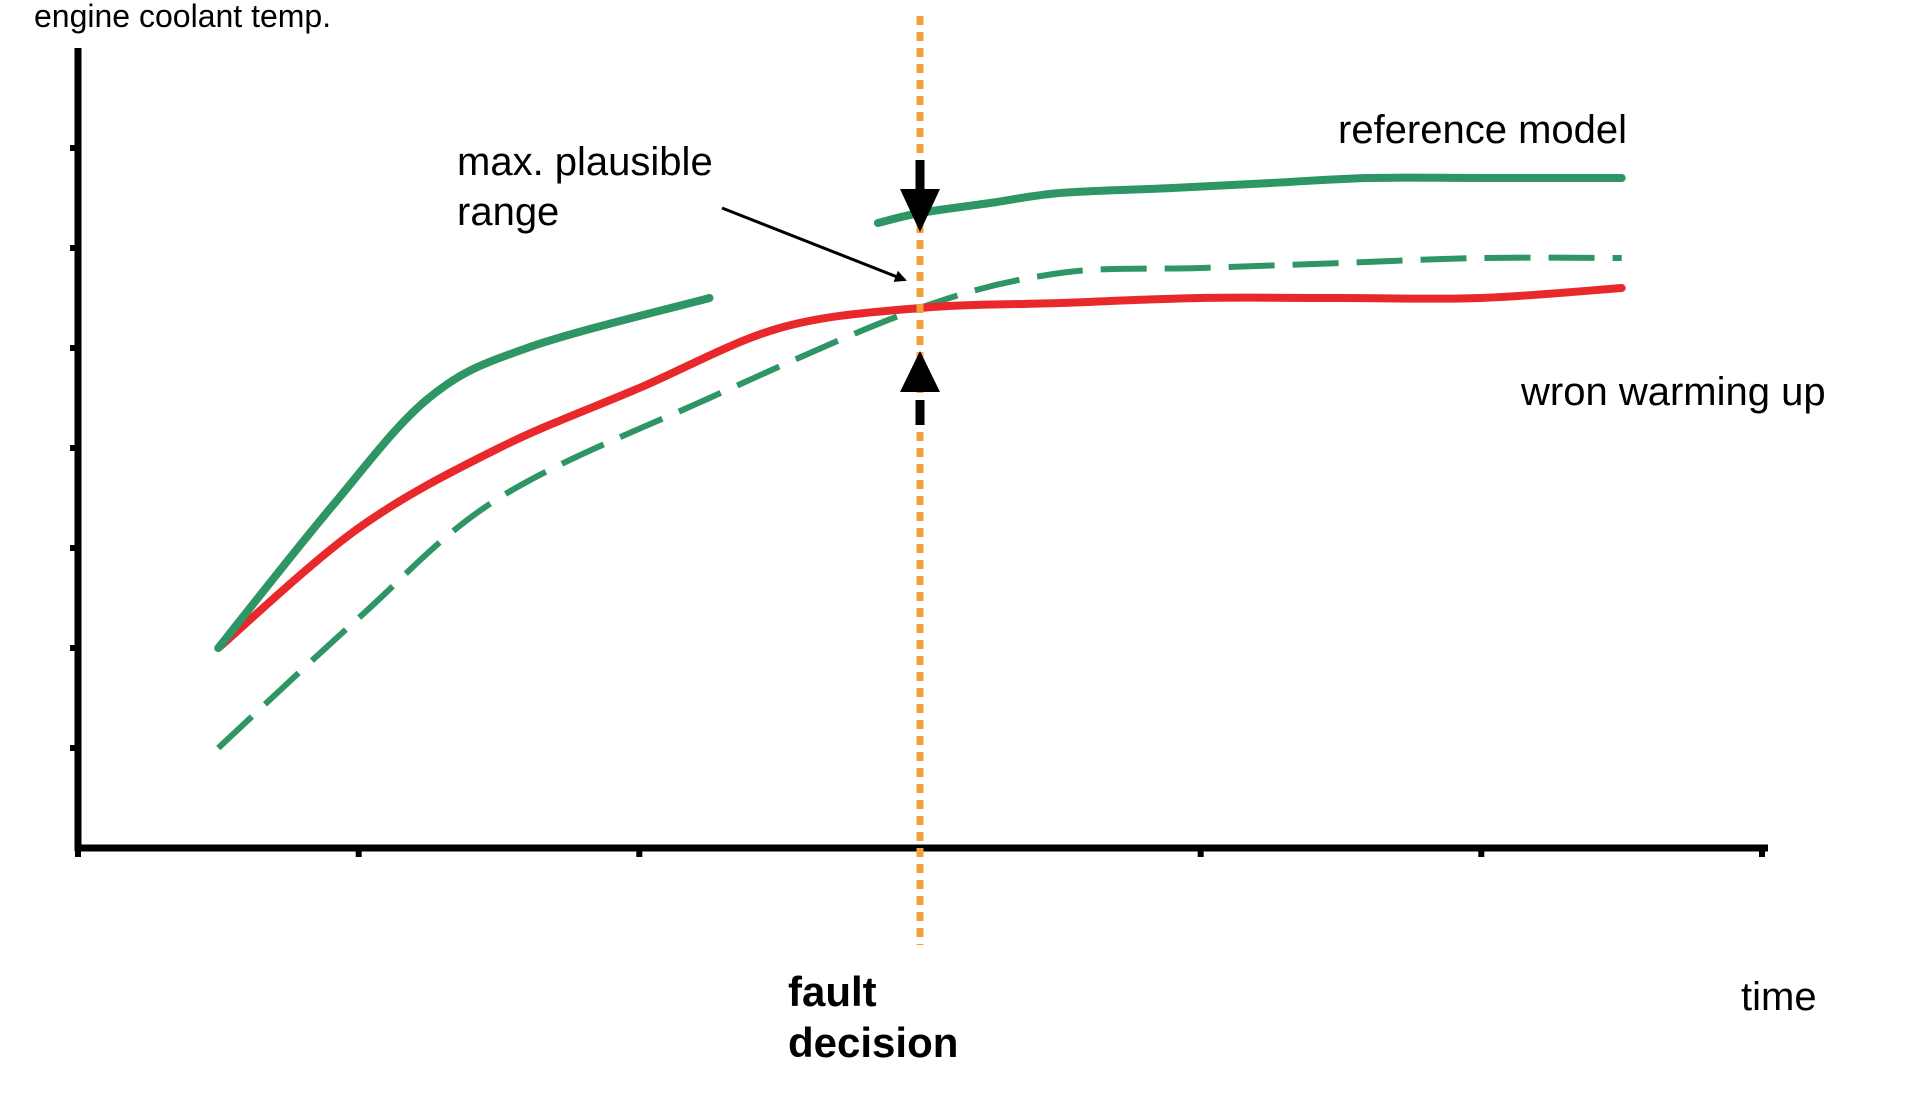  What do you see at coordinates (1482, 130) in the screenshot?
I see `series-label-reference-model: reference model` at bounding box center [1482, 130].